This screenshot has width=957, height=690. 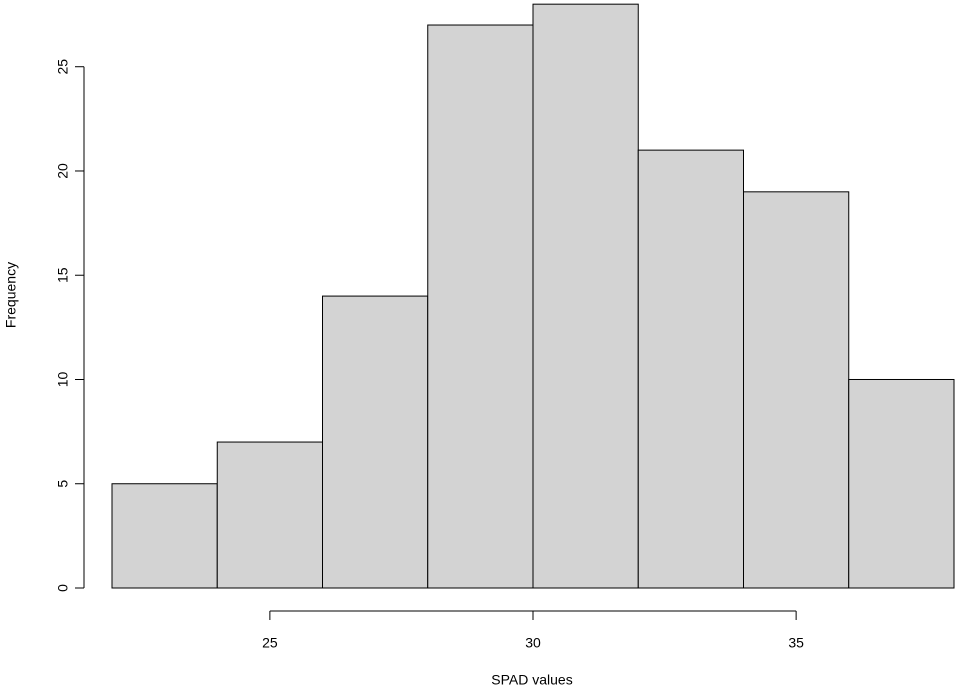 I want to click on y-tick-label: 10, so click(x=63, y=379).